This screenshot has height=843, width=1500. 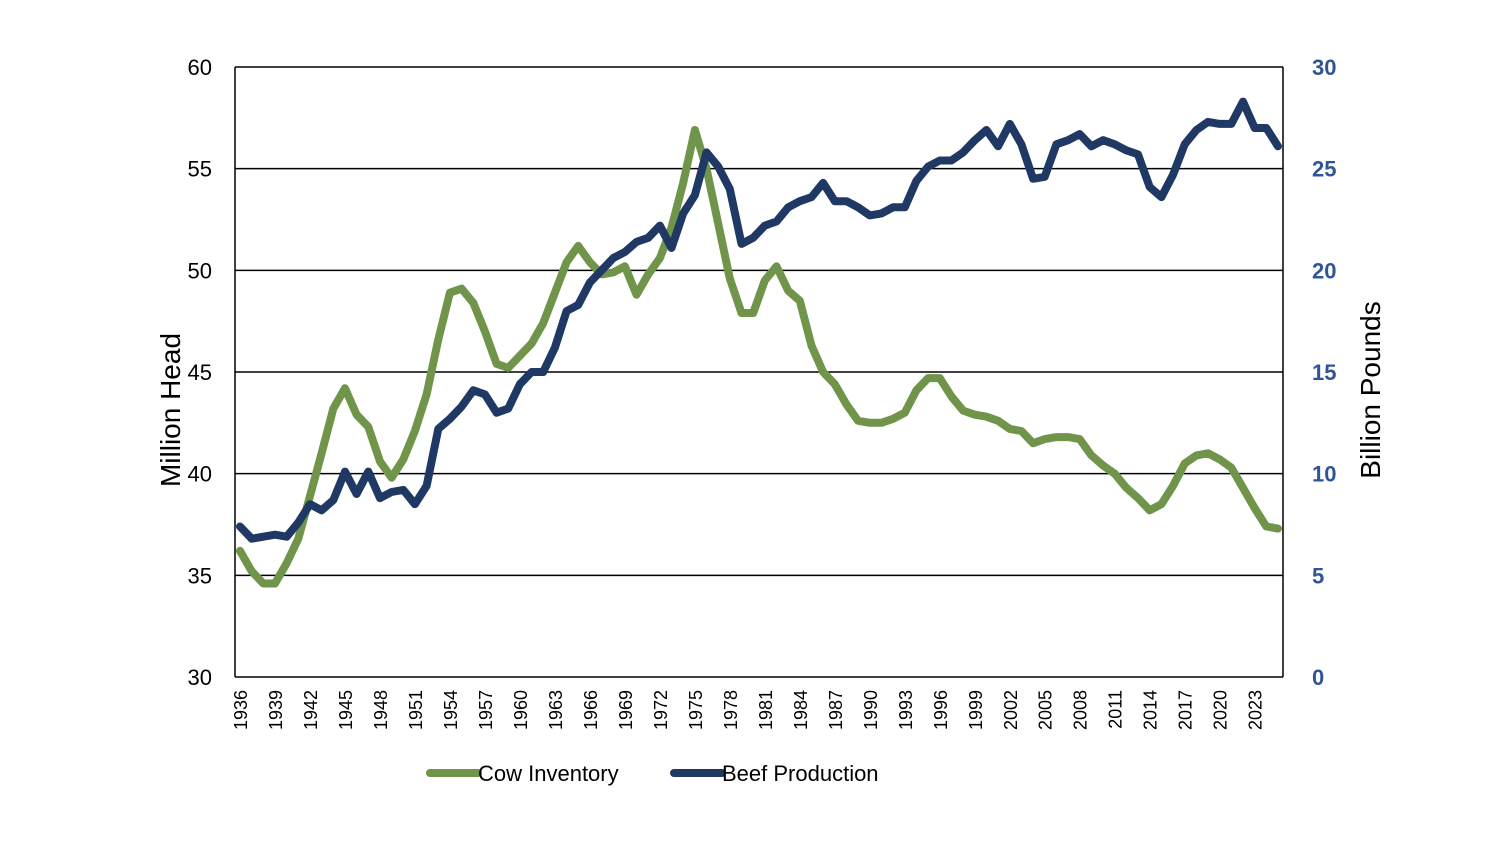 I want to click on y-right-tick-label: 25, so click(x=1324, y=169).